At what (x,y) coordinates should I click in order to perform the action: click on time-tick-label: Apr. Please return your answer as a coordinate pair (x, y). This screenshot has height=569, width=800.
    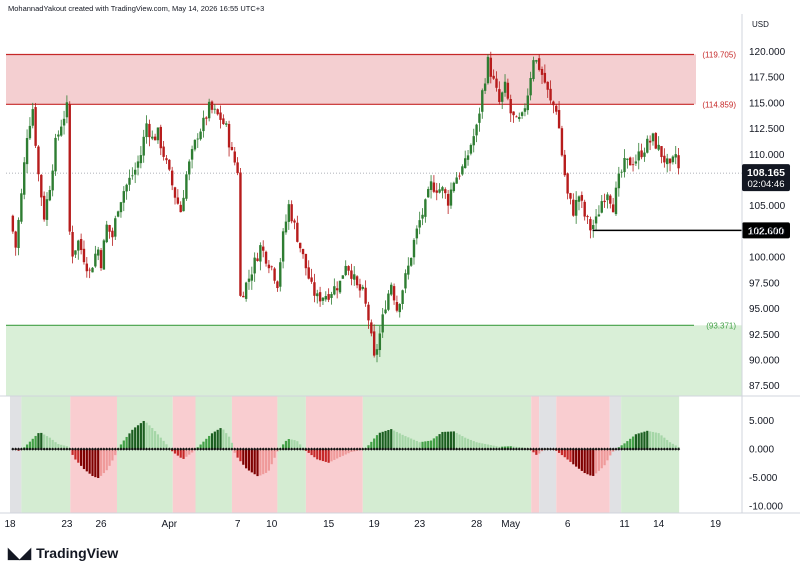
    Looking at the image, I should click on (170, 524).